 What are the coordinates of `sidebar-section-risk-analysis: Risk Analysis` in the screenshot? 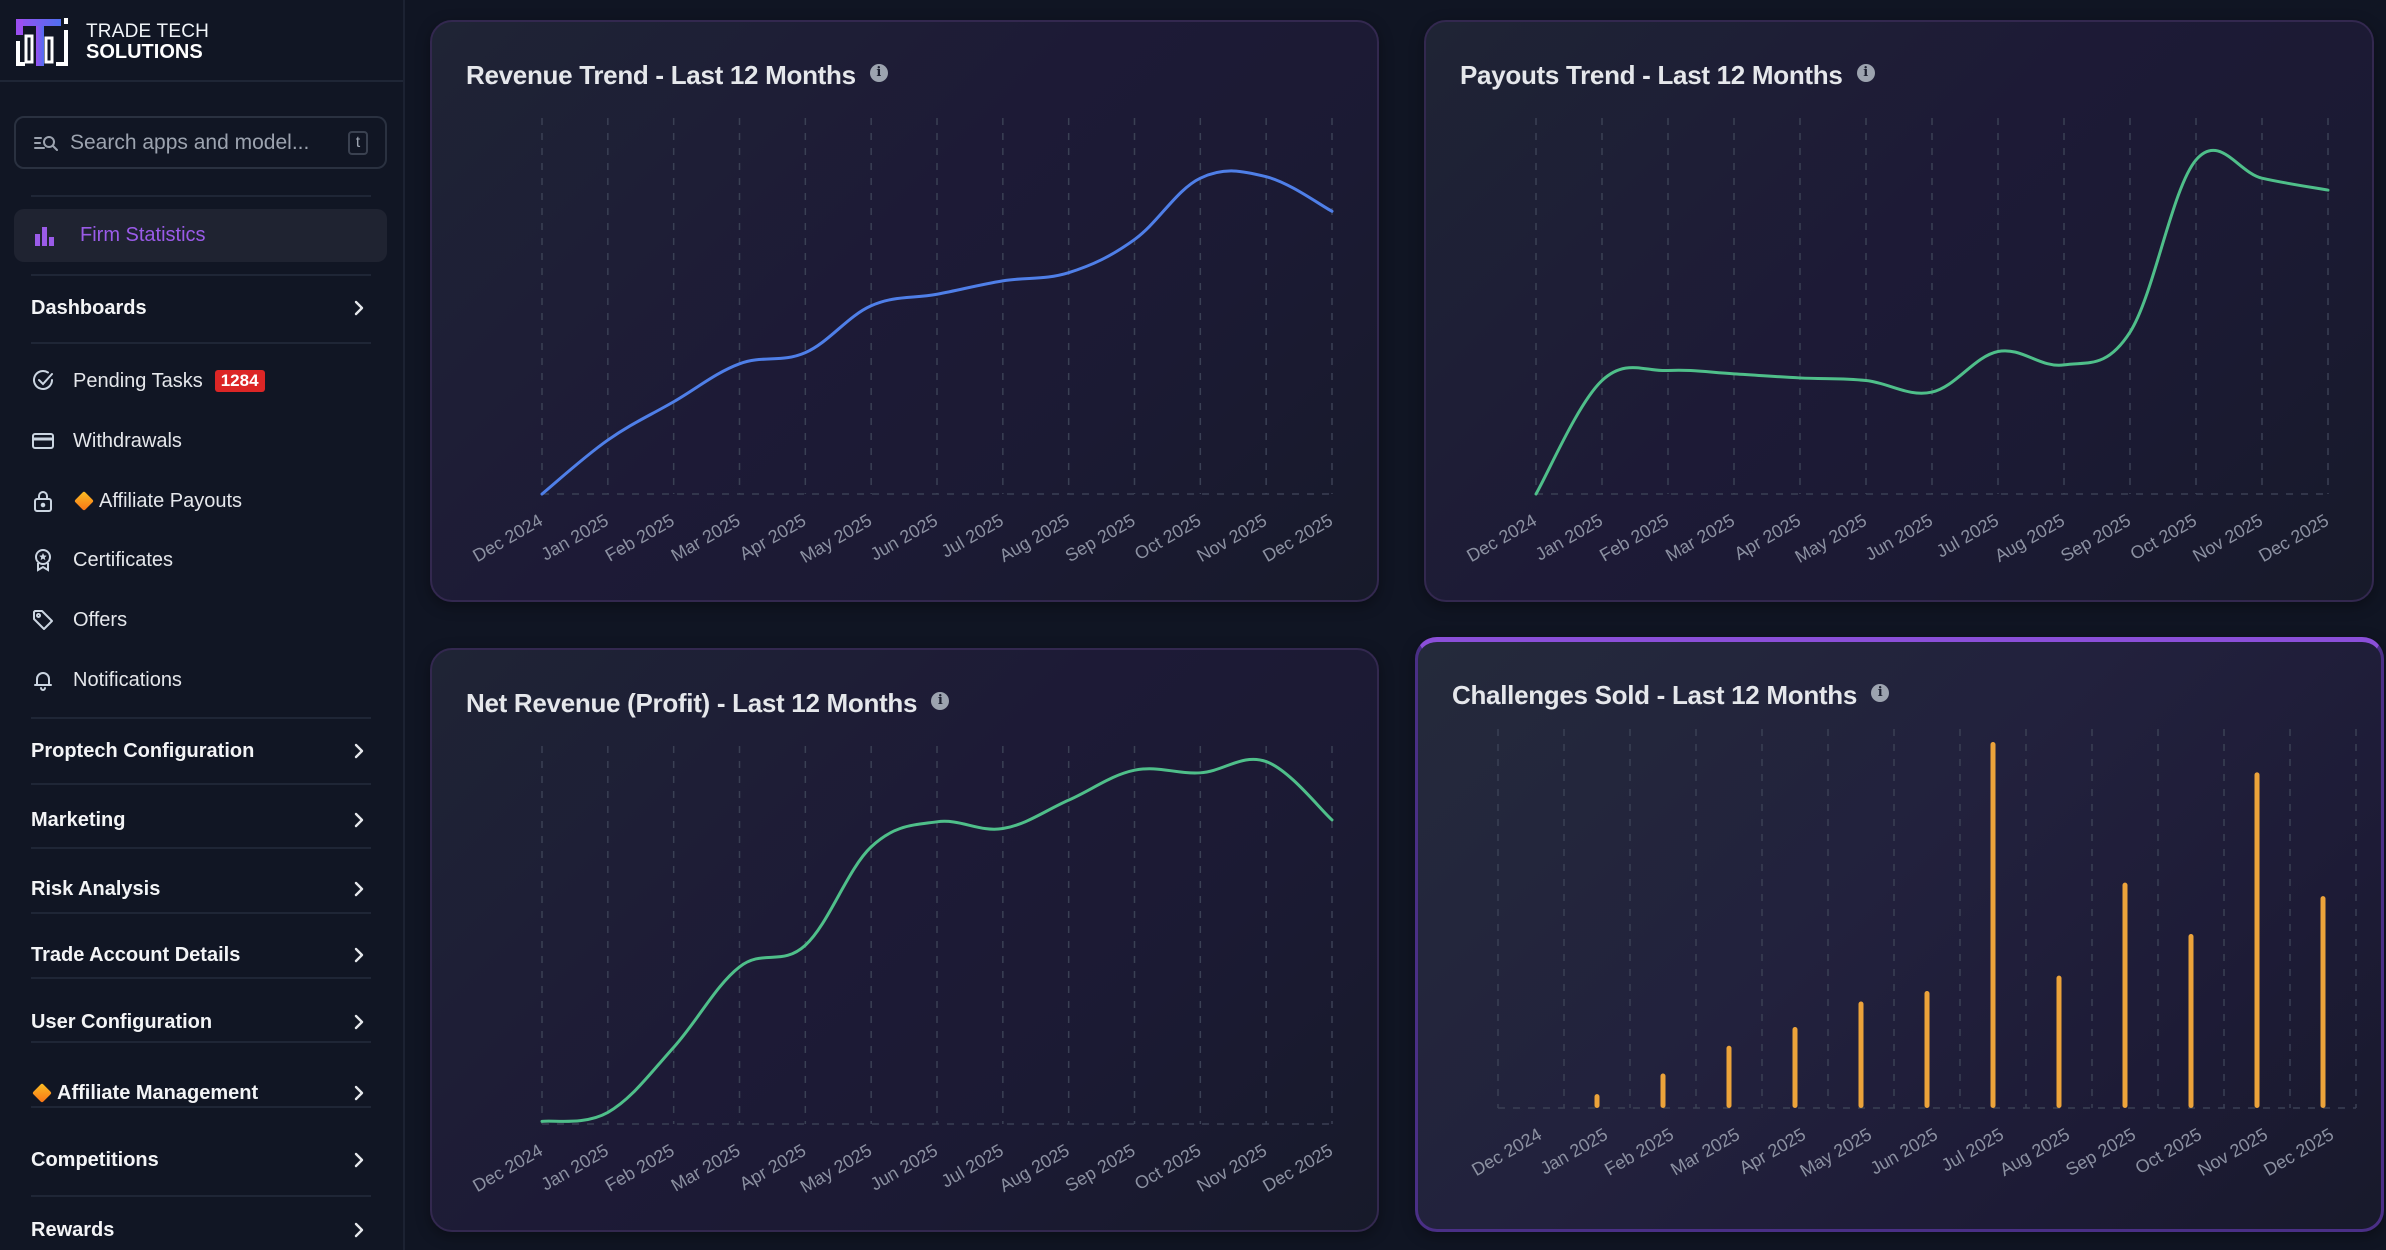 It's located at (201, 889).